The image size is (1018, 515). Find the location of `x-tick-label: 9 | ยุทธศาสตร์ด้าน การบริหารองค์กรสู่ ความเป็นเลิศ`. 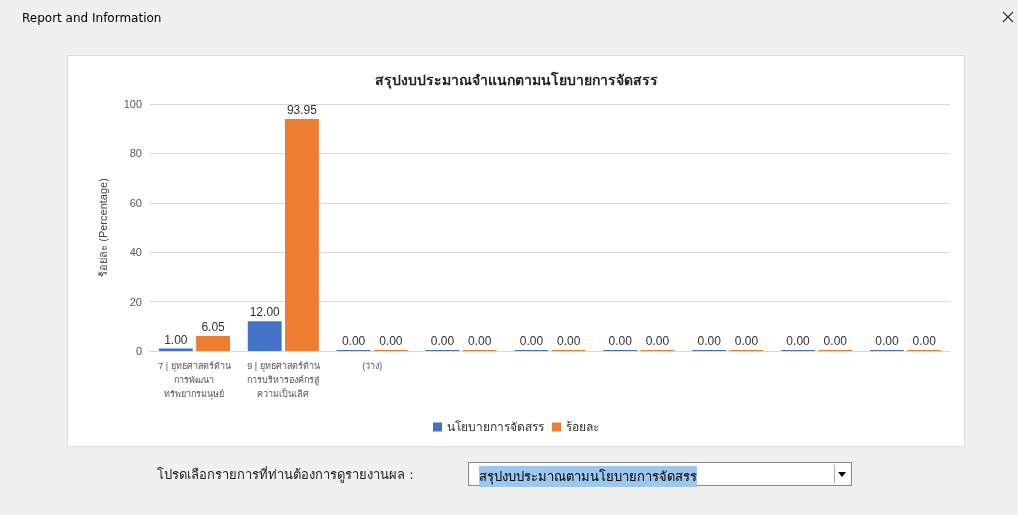

x-tick-label: 9 | ยุทธศาสตร์ด้าน การบริหารองค์กรสู่ ความเป็นเลิศ is located at coordinates (284, 379).